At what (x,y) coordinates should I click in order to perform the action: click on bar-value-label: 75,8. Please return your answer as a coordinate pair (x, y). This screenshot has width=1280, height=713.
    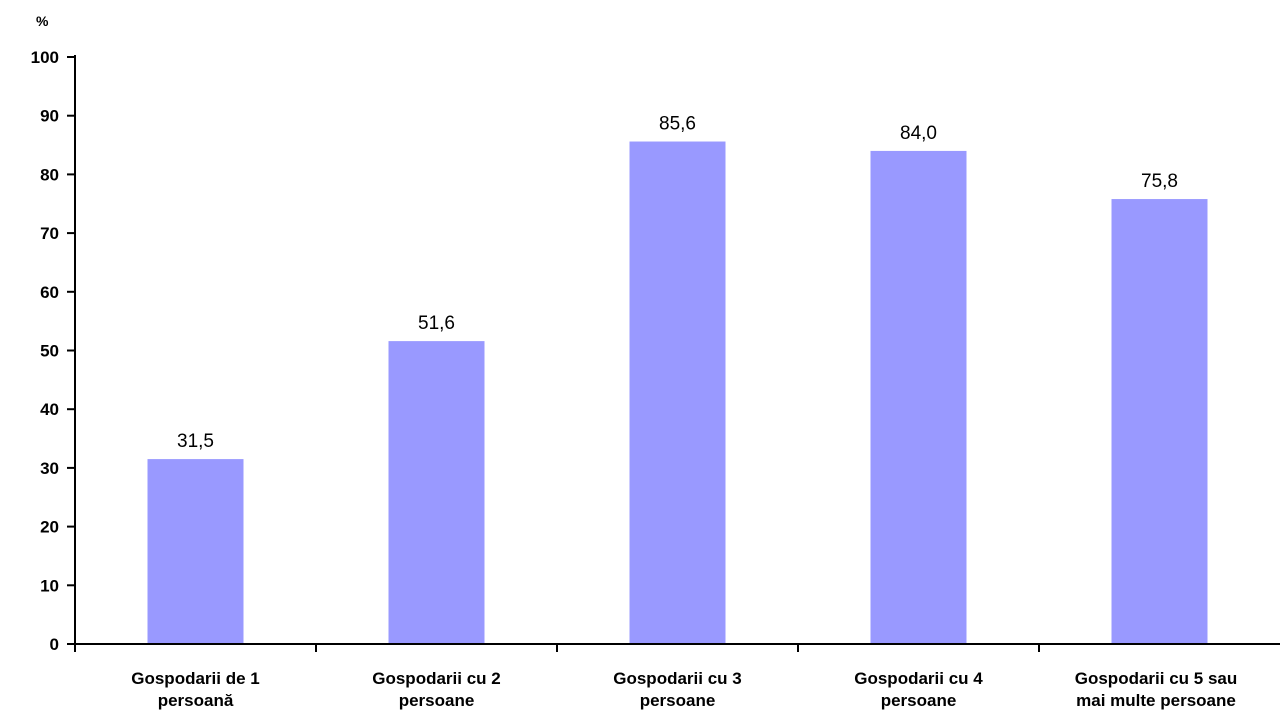
    Looking at the image, I should click on (1159, 181).